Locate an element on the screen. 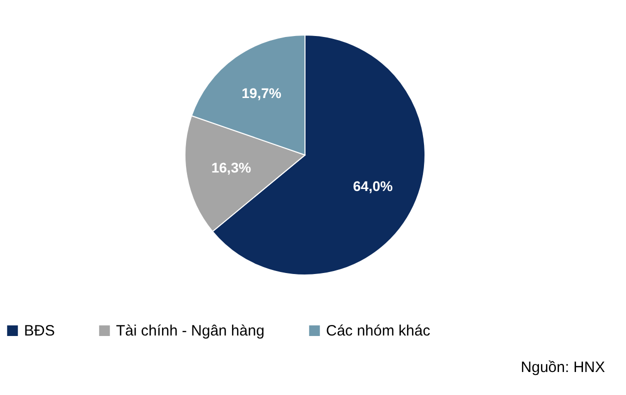 Image resolution: width=626 pixels, height=395 pixels. text: Nguồn: HNX is located at coordinates (562, 367).